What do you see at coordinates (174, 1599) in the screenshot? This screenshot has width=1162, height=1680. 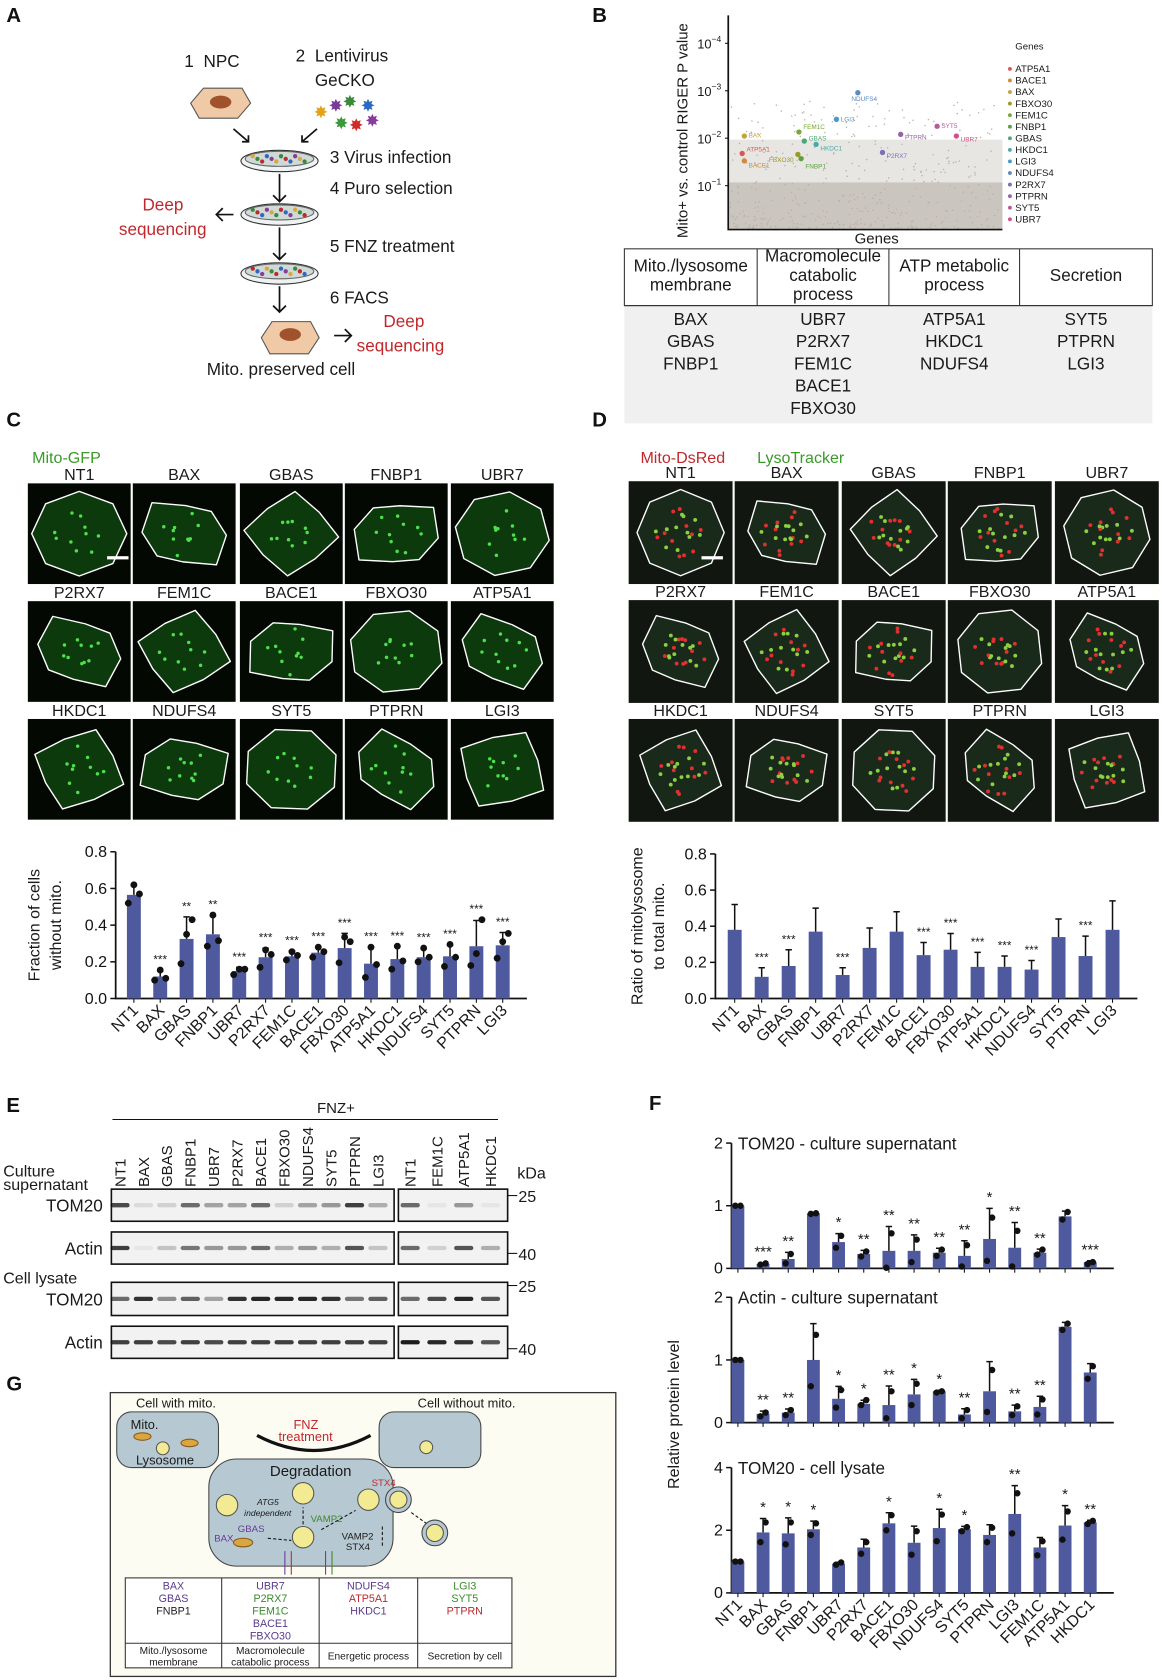 I see `g-table-gene: GBAS` at bounding box center [174, 1599].